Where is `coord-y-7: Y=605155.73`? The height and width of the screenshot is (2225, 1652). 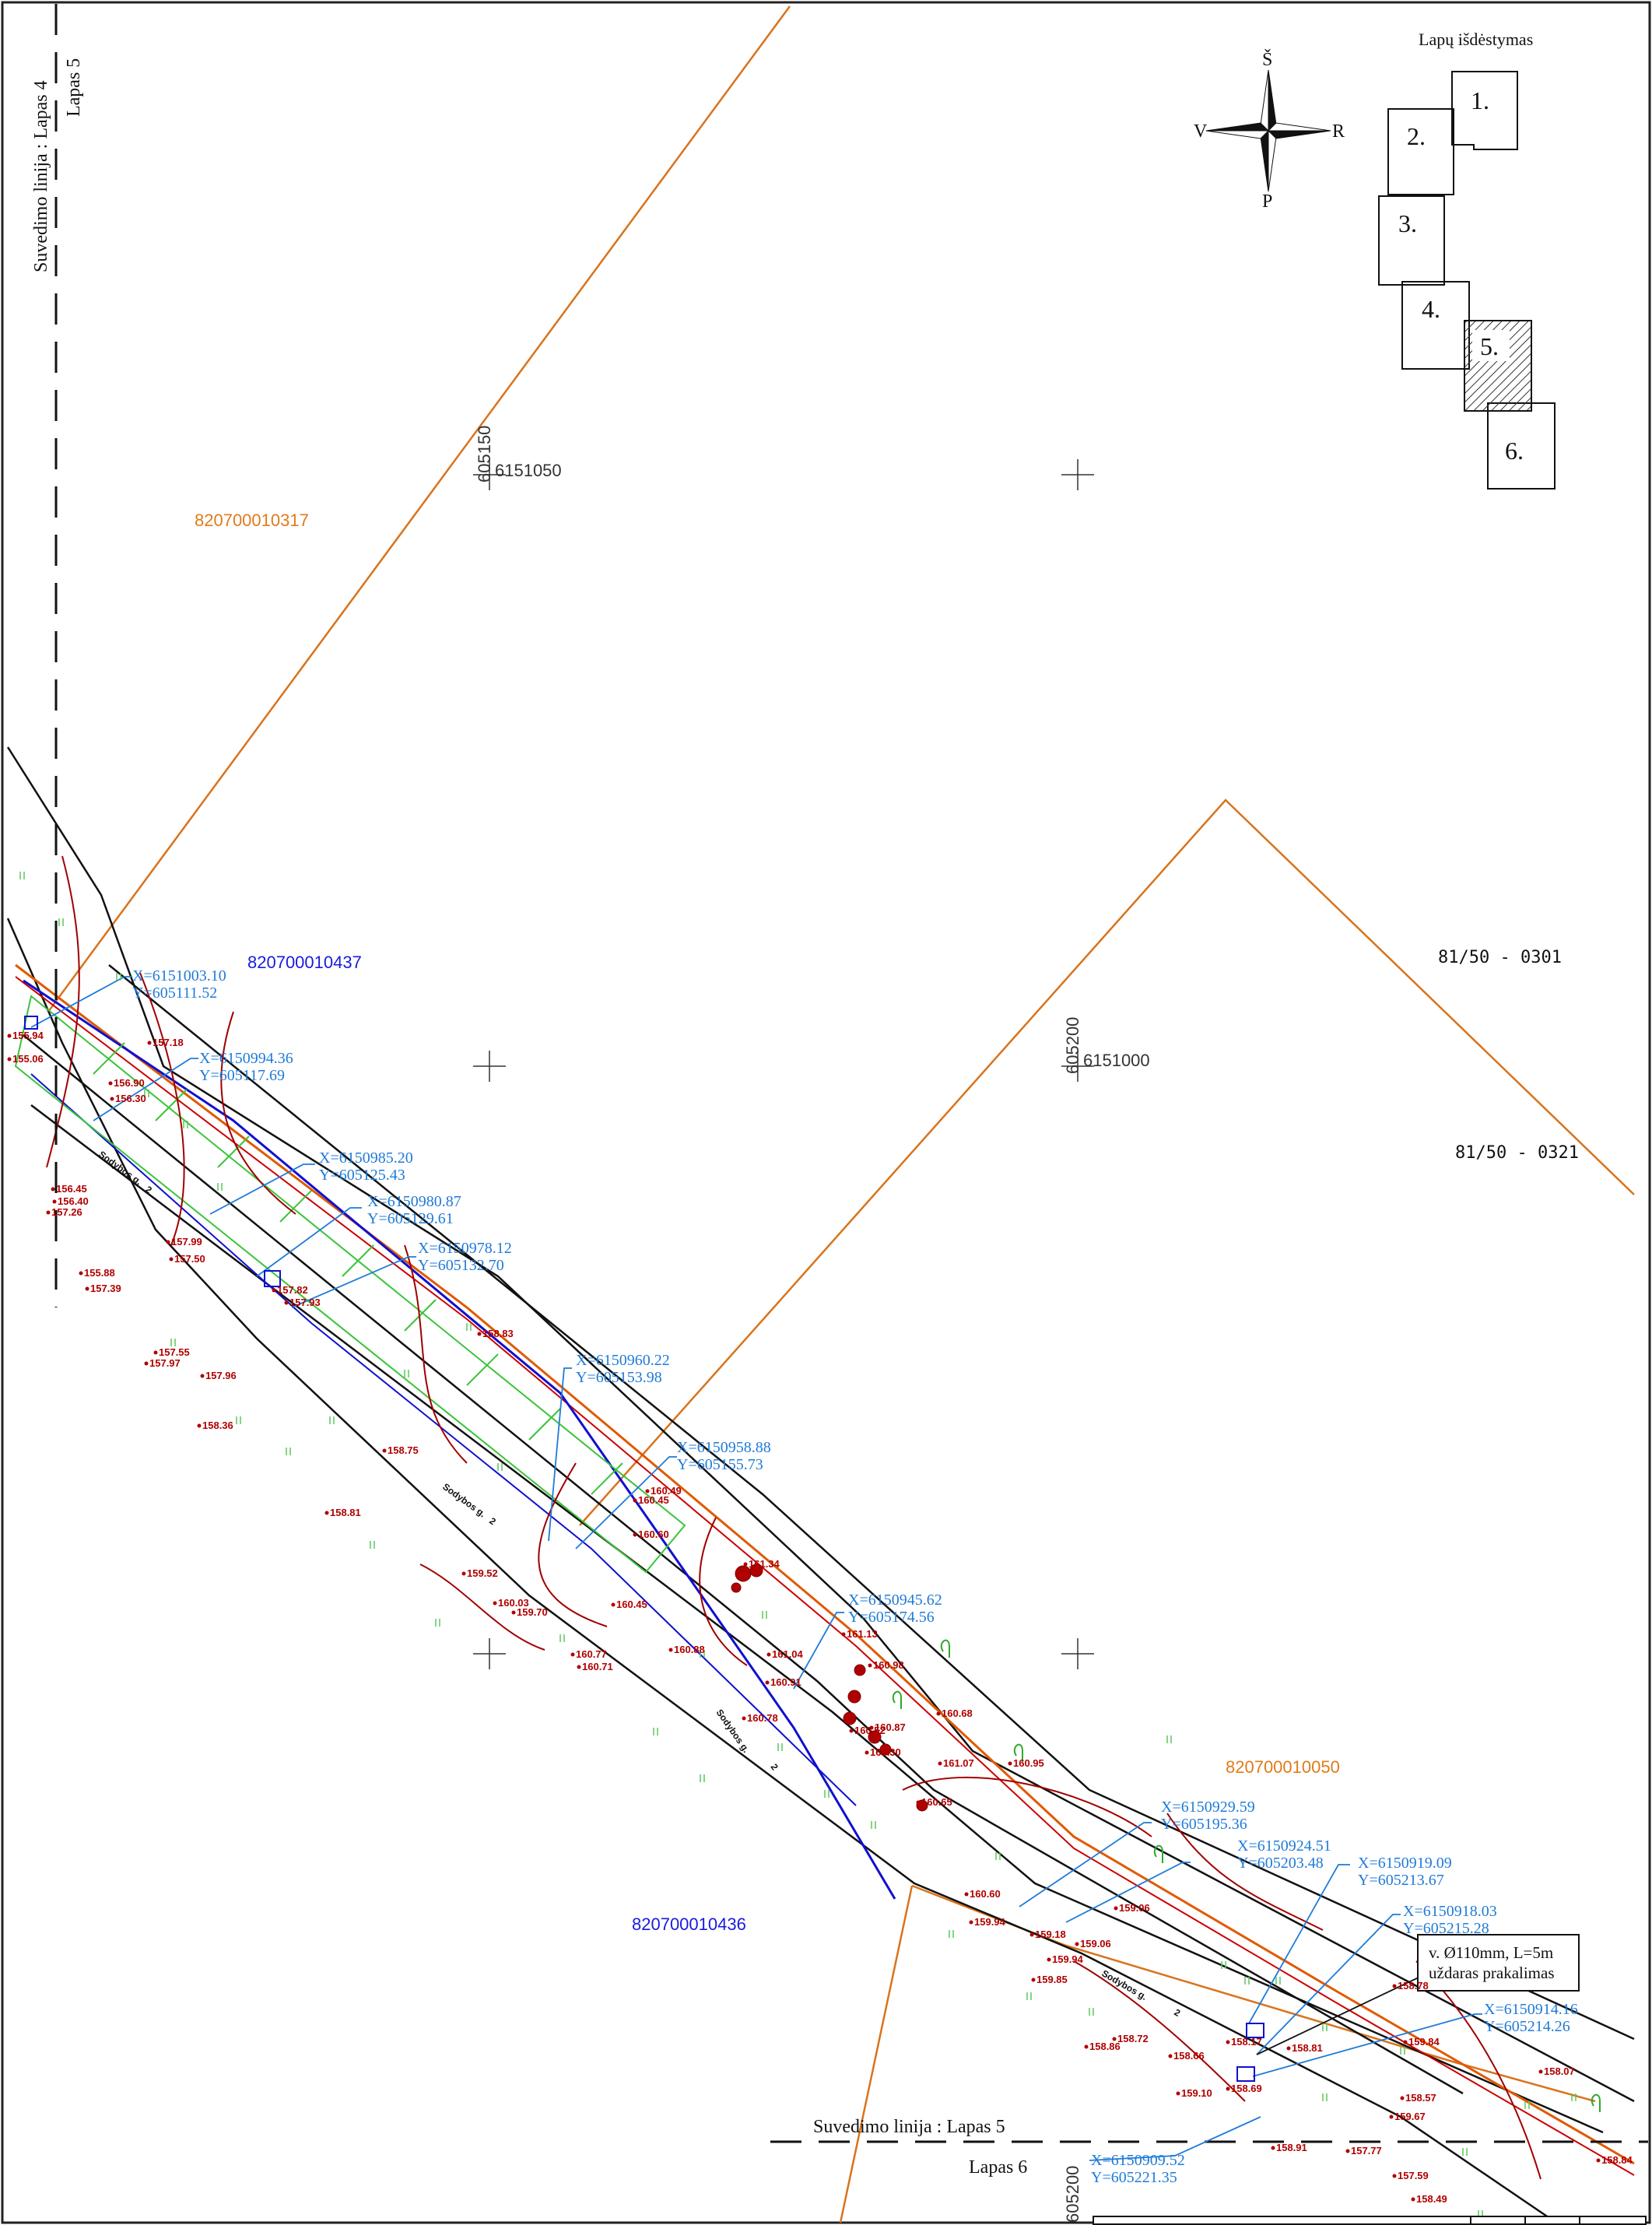 coord-y-7: Y=605155.73 is located at coordinates (720, 1465).